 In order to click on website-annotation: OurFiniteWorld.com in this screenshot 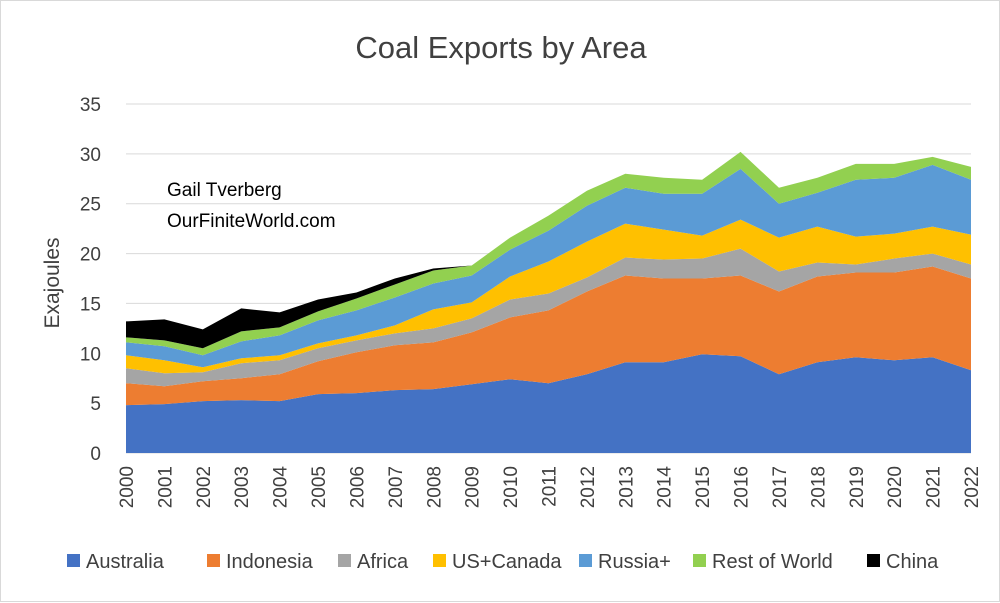, I will do `click(251, 221)`.